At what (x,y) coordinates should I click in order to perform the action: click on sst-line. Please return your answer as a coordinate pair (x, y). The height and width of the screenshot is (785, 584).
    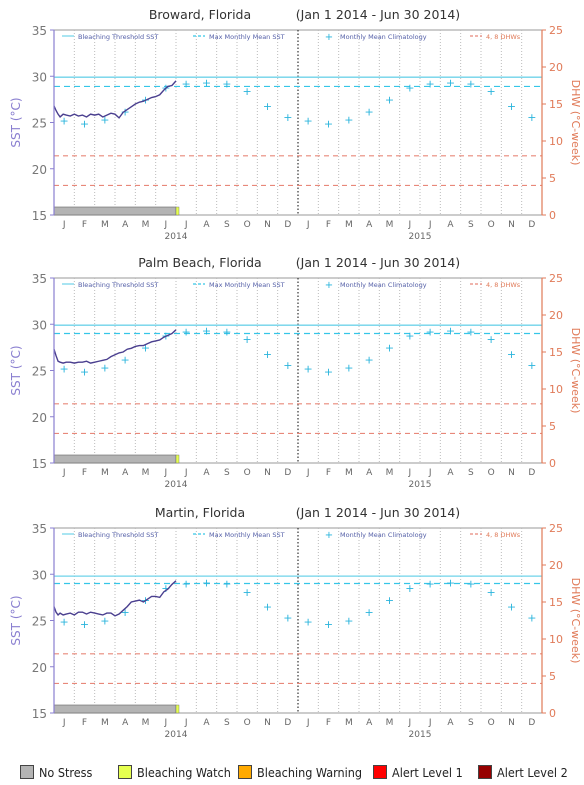
    Looking at the image, I should click on (115, 346).